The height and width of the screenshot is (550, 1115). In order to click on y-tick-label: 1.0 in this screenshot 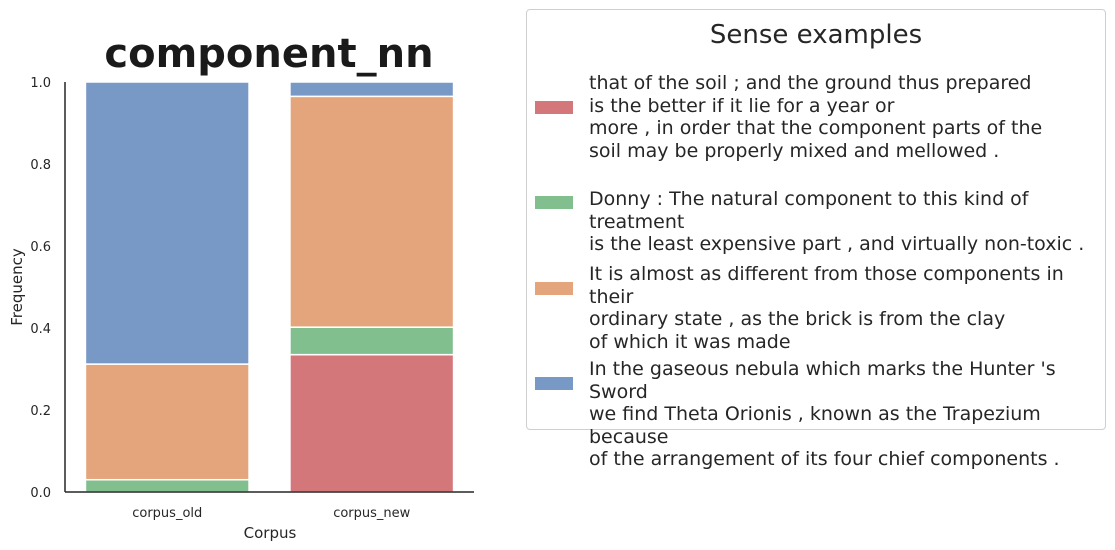, I will do `click(40, 83)`.